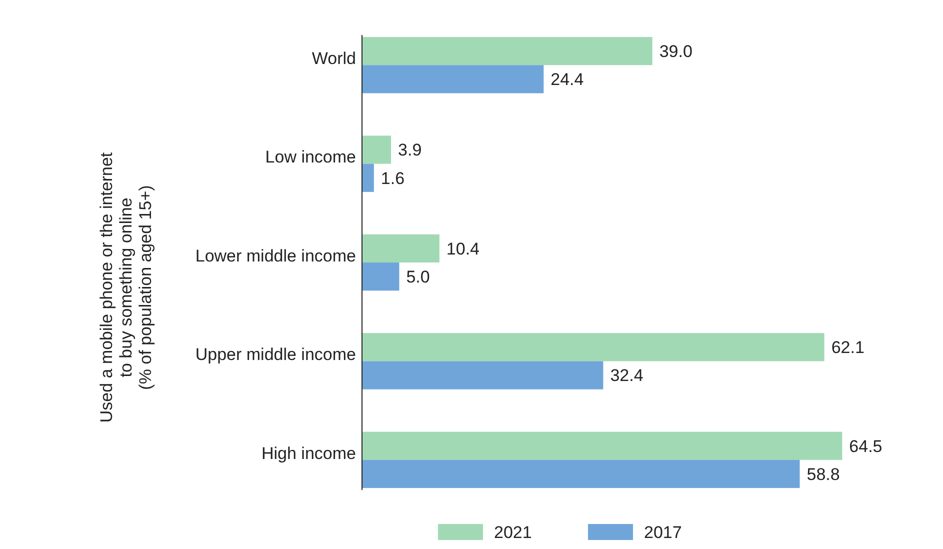 The height and width of the screenshot is (549, 943). What do you see at coordinates (334, 58) in the screenshot?
I see `y-tick-label: World` at bounding box center [334, 58].